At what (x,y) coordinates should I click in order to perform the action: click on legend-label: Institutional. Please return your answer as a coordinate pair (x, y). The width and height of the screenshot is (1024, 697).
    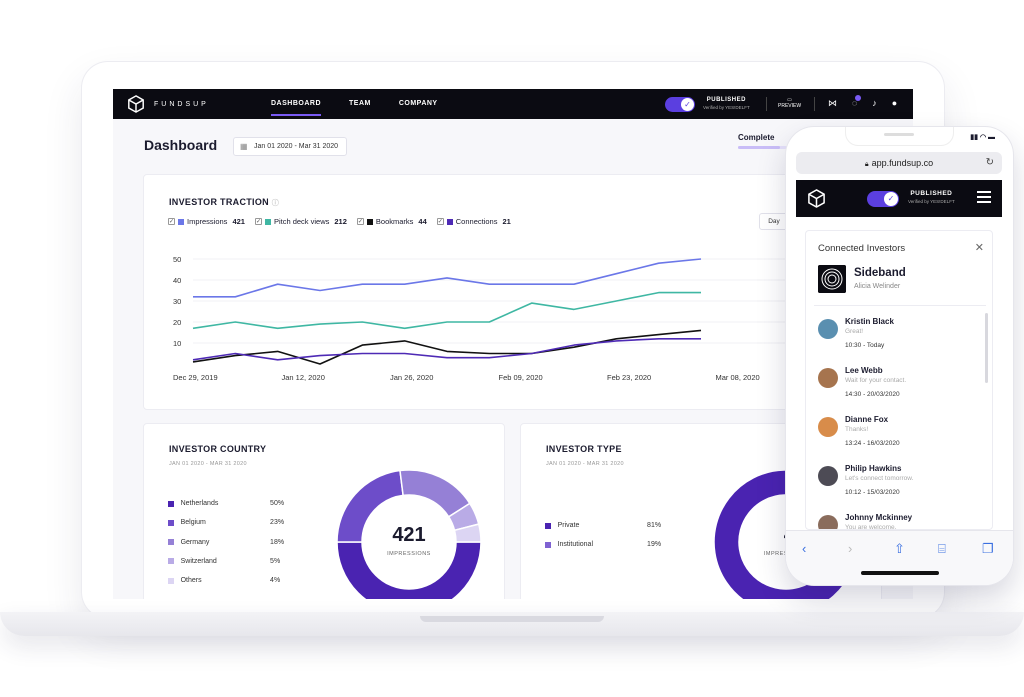
    Looking at the image, I should click on (575, 545).